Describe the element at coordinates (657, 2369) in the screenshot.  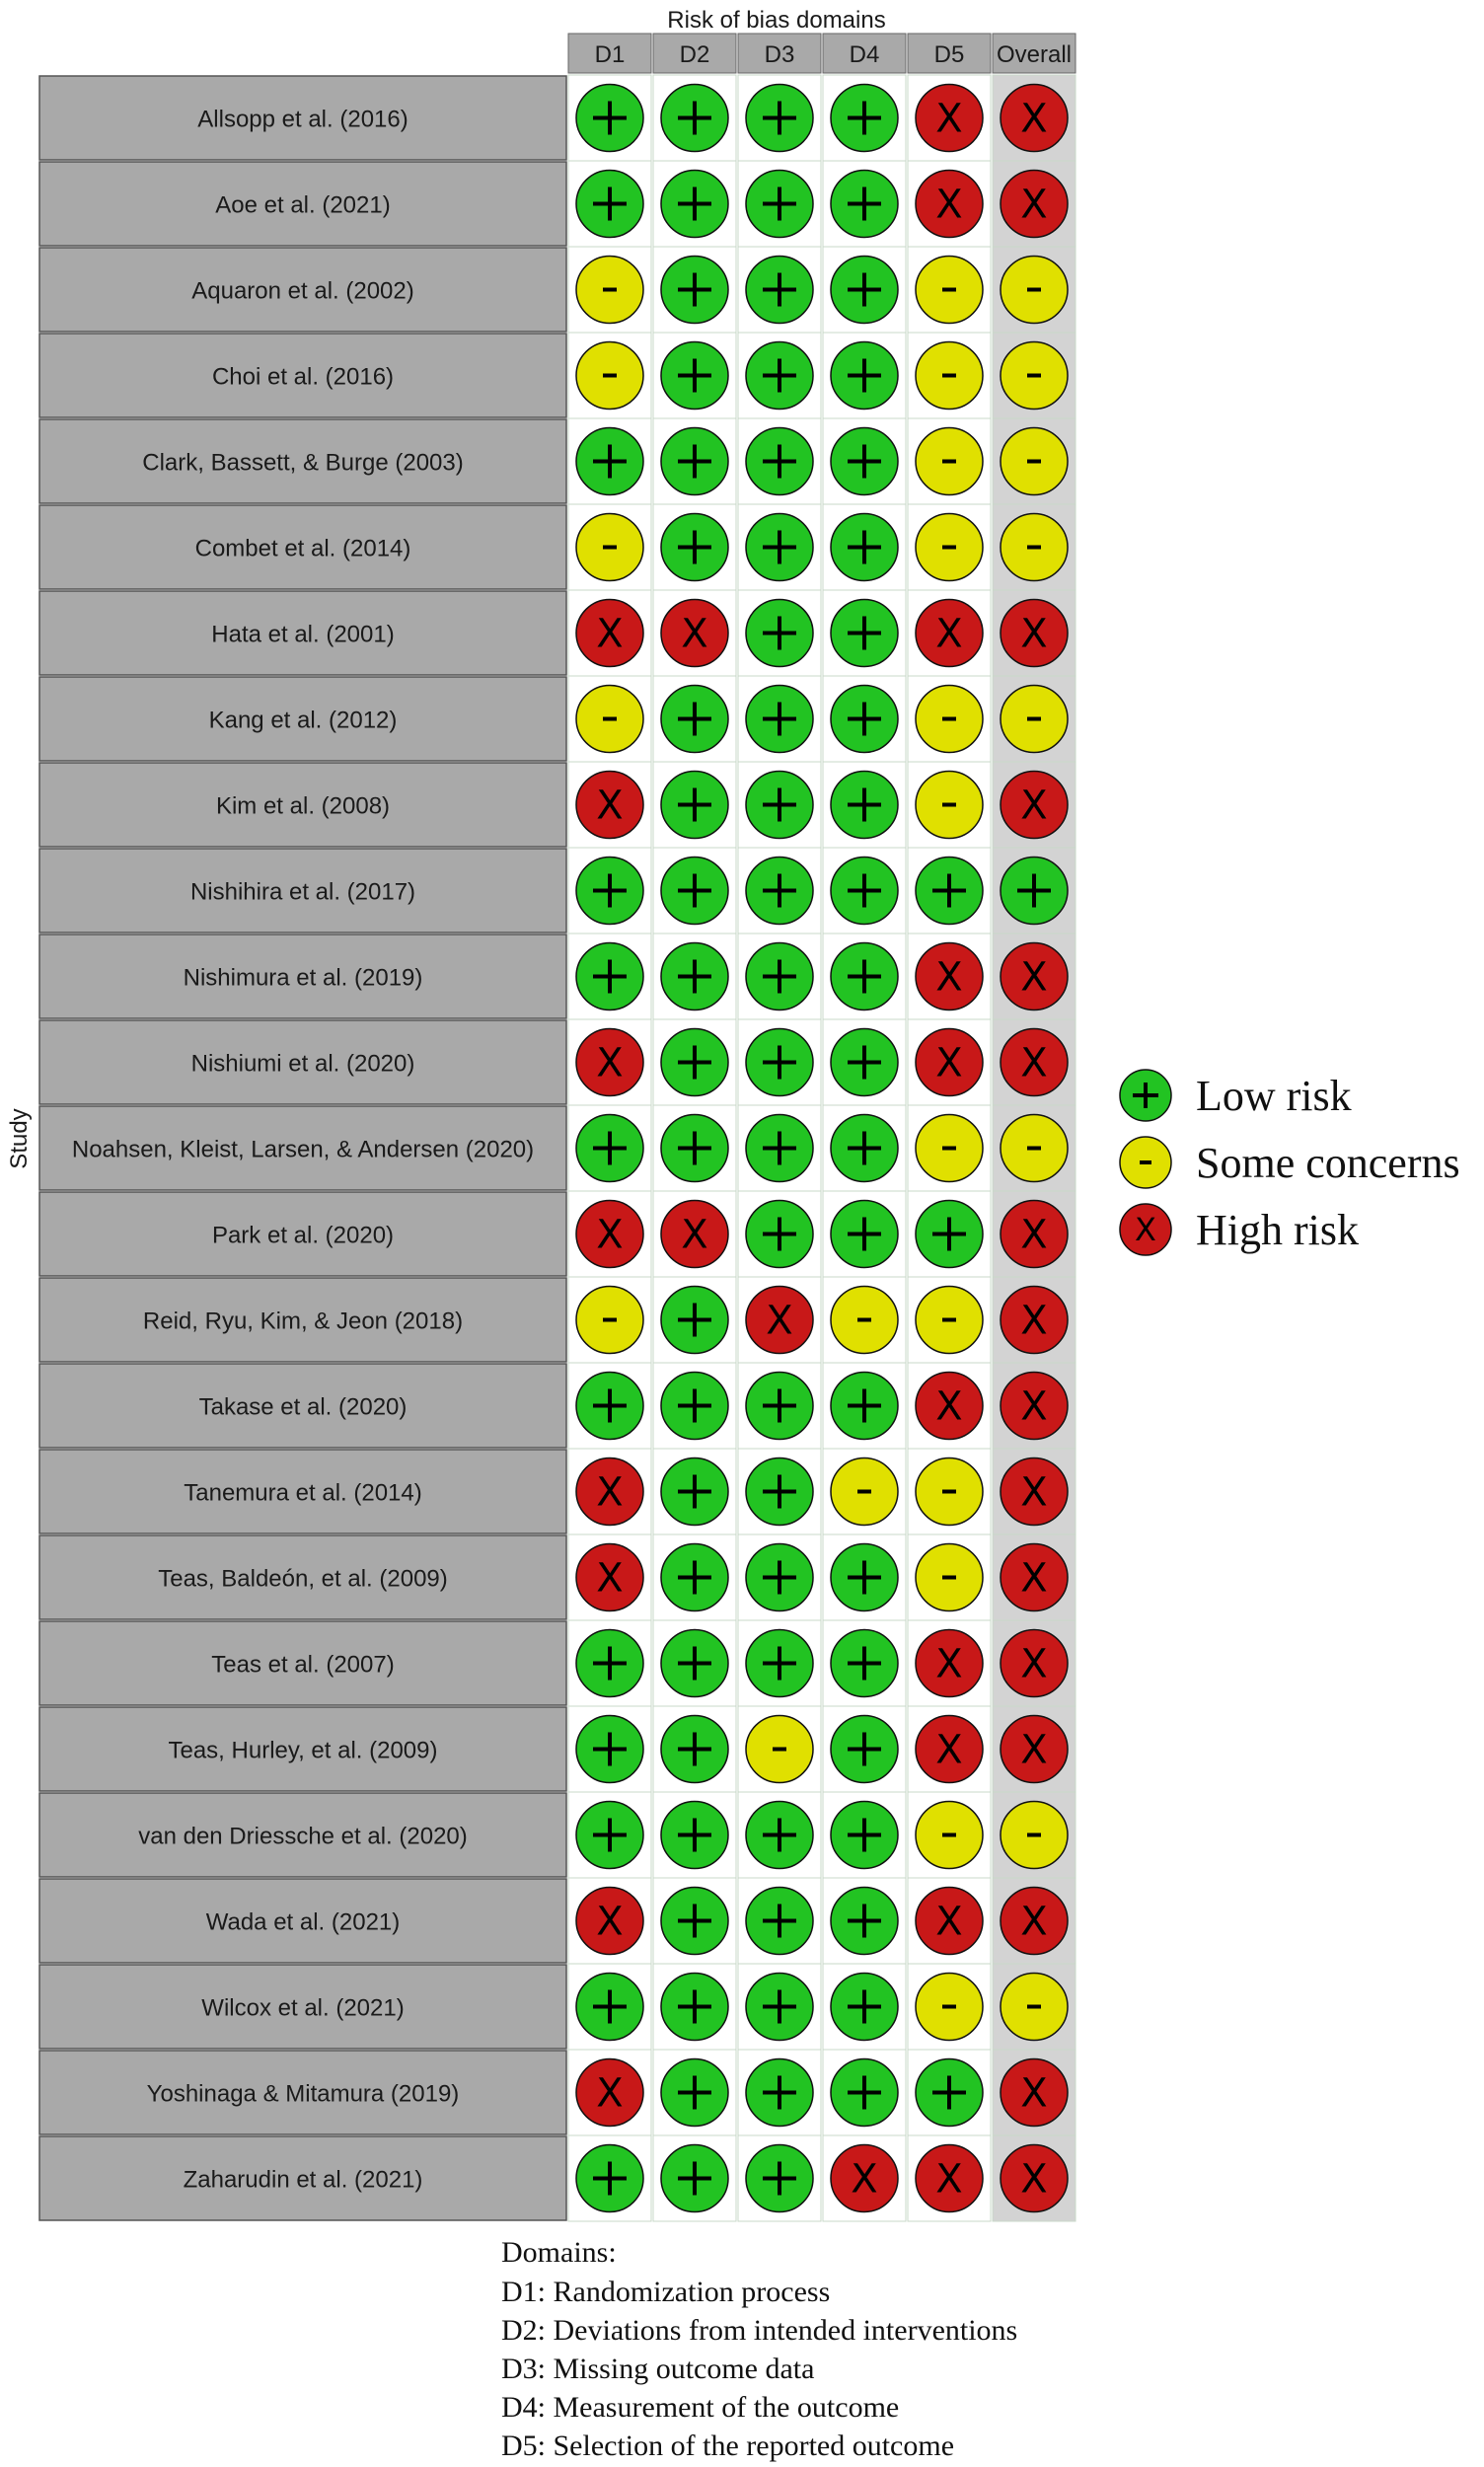
I see `domain-definition: D3: Missing outcome data` at that location.